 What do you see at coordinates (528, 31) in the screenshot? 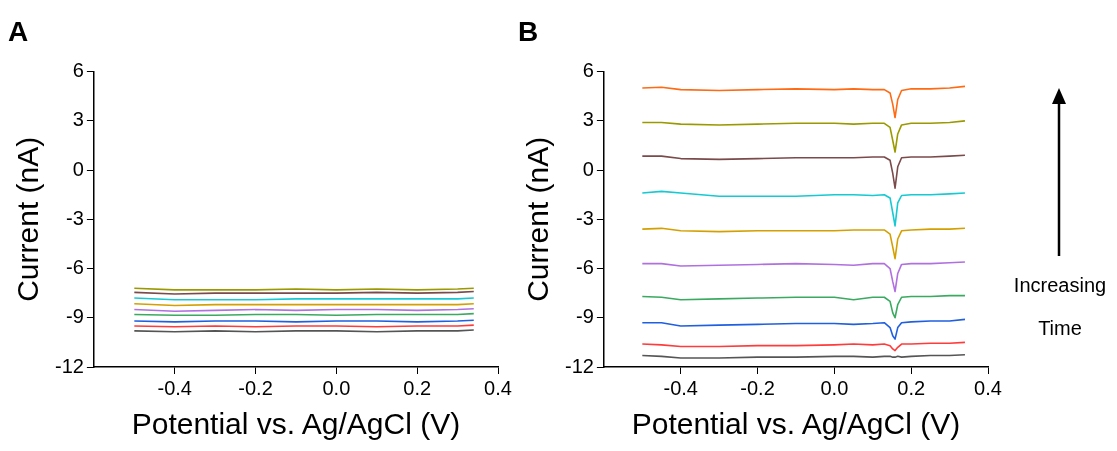
I see `chart-title: B` at bounding box center [528, 31].